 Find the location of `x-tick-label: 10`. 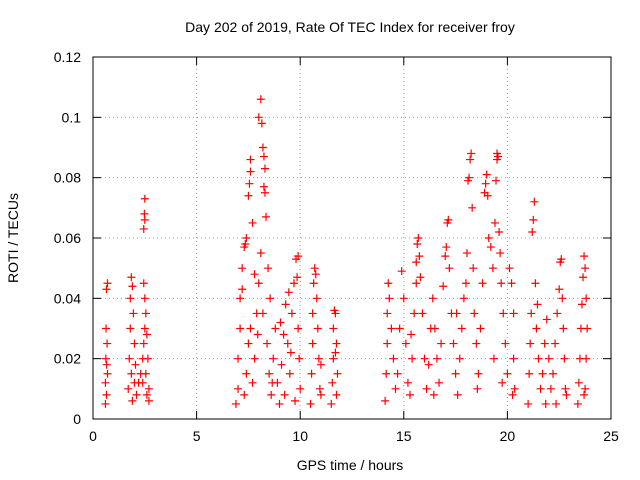

x-tick-label: 10 is located at coordinates (300, 436).